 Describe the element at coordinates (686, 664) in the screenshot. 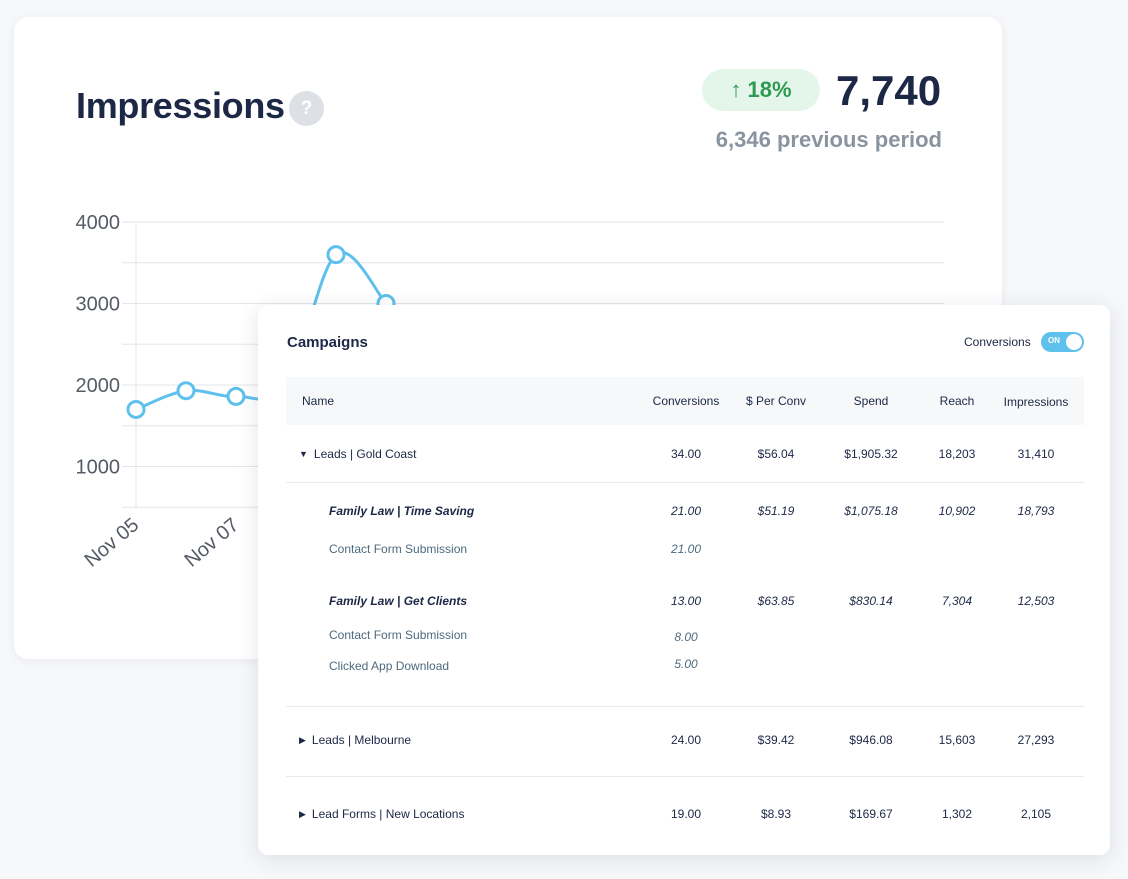

I see `row-conversions: 5.00` at that location.